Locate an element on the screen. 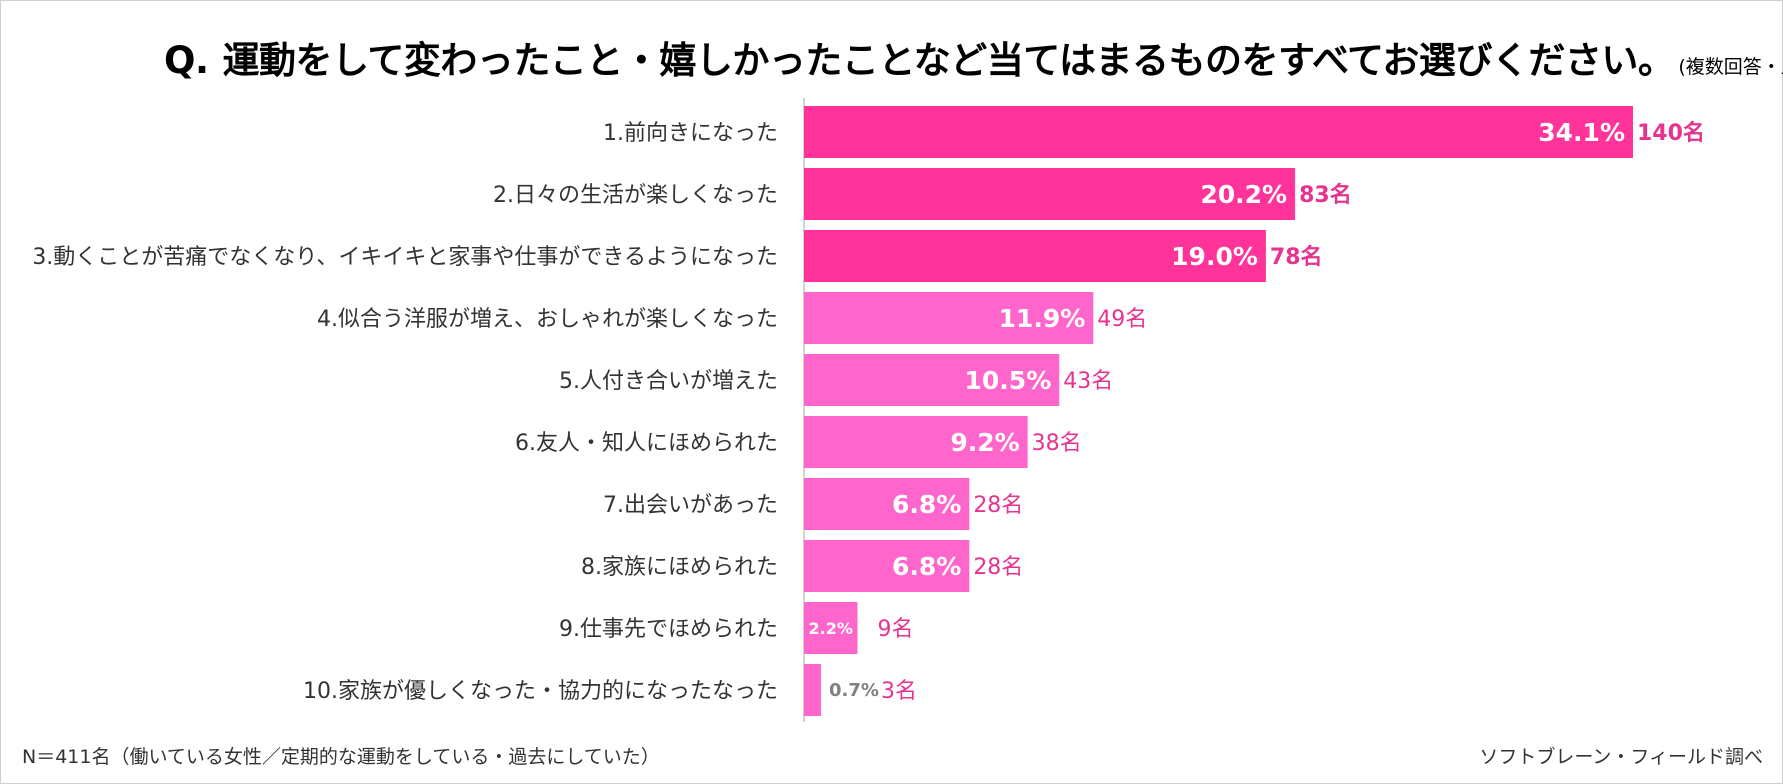 The image size is (1783, 784). value-label: 0.7% is located at coordinates (854, 690).